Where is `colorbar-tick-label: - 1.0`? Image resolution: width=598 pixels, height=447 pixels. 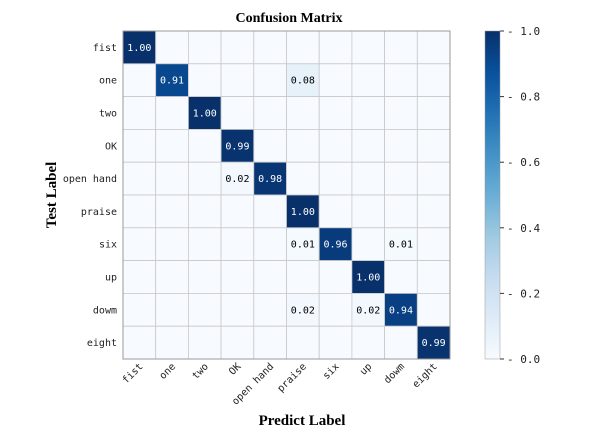
colorbar-tick-label: - 1.0 is located at coordinates (523, 31).